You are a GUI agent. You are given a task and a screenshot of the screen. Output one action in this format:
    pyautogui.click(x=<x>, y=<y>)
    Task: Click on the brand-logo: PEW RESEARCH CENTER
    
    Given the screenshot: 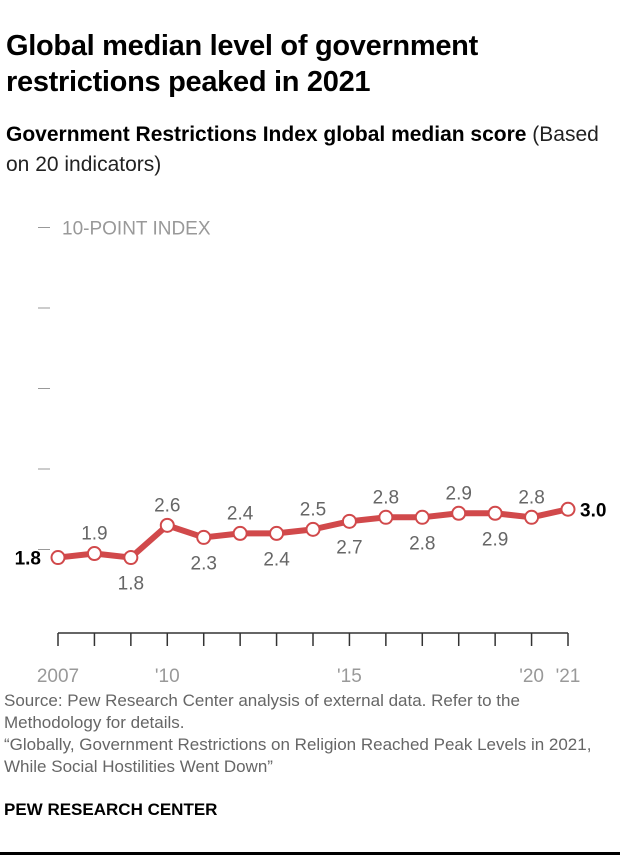 What is the action you would take?
    pyautogui.click(x=111, y=809)
    